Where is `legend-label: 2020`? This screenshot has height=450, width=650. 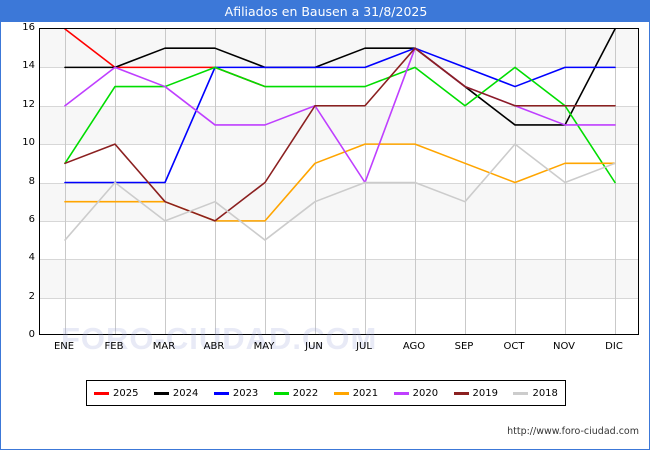 legend-label: 2020 is located at coordinates (425, 393).